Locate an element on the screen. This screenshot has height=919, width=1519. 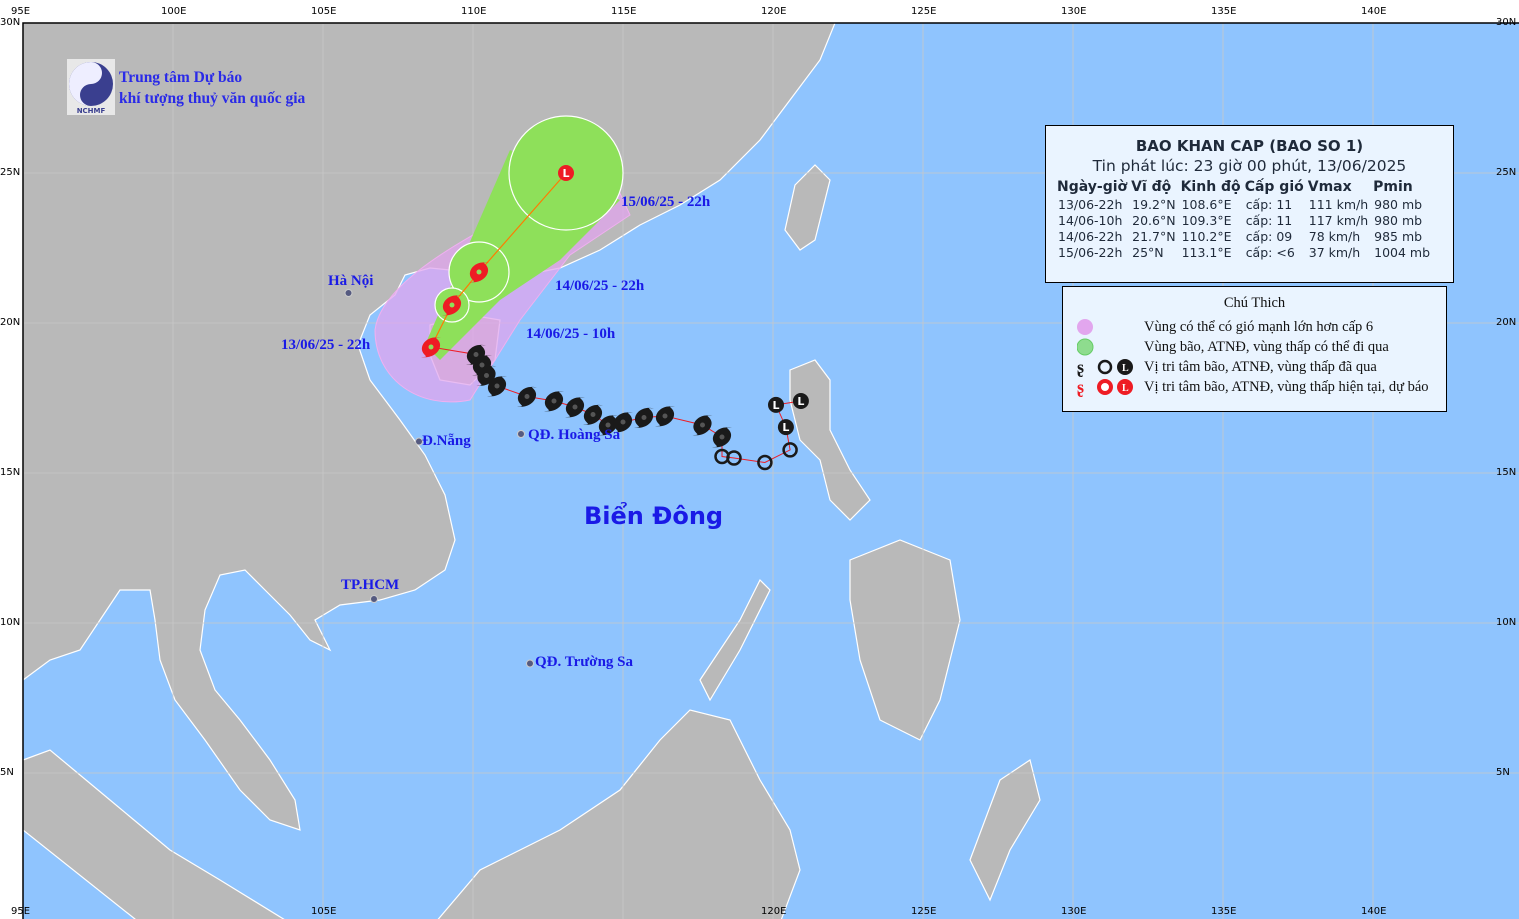
land-luzon is located at coordinates (830, 440).